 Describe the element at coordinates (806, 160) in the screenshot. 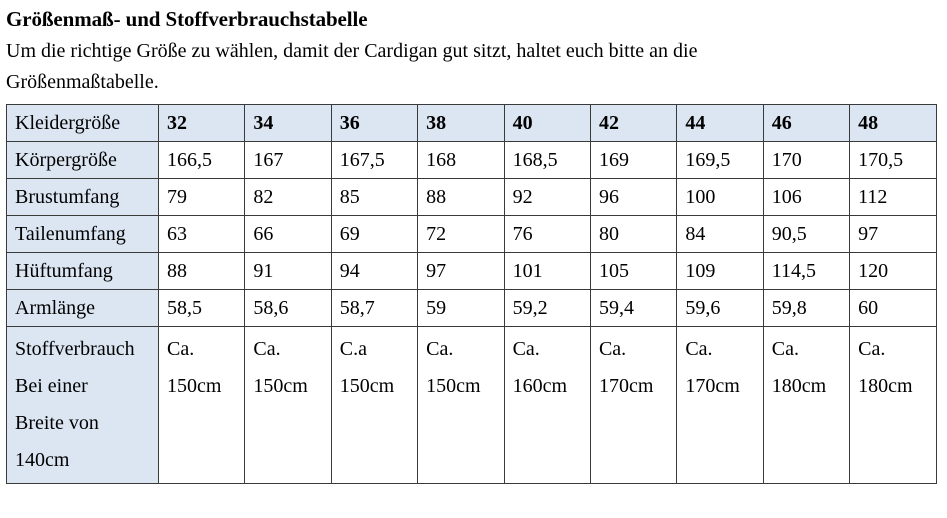

I see `cell-koerpergroesse-46: 170` at that location.